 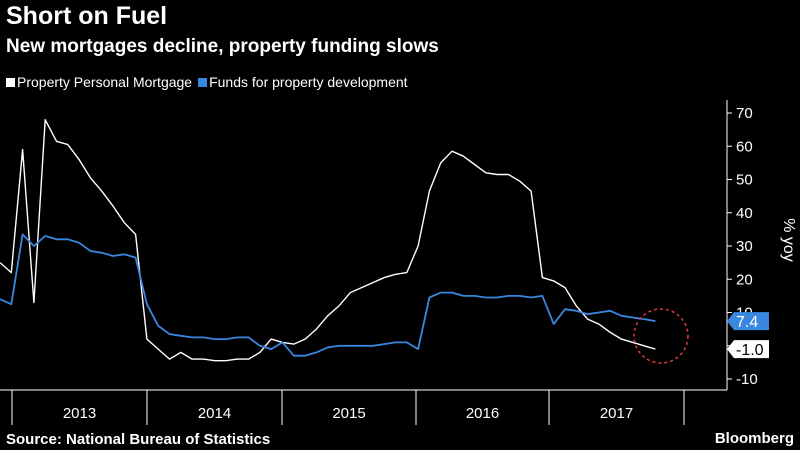 What do you see at coordinates (744, 146) in the screenshot?
I see `y-tick-label: 60` at bounding box center [744, 146].